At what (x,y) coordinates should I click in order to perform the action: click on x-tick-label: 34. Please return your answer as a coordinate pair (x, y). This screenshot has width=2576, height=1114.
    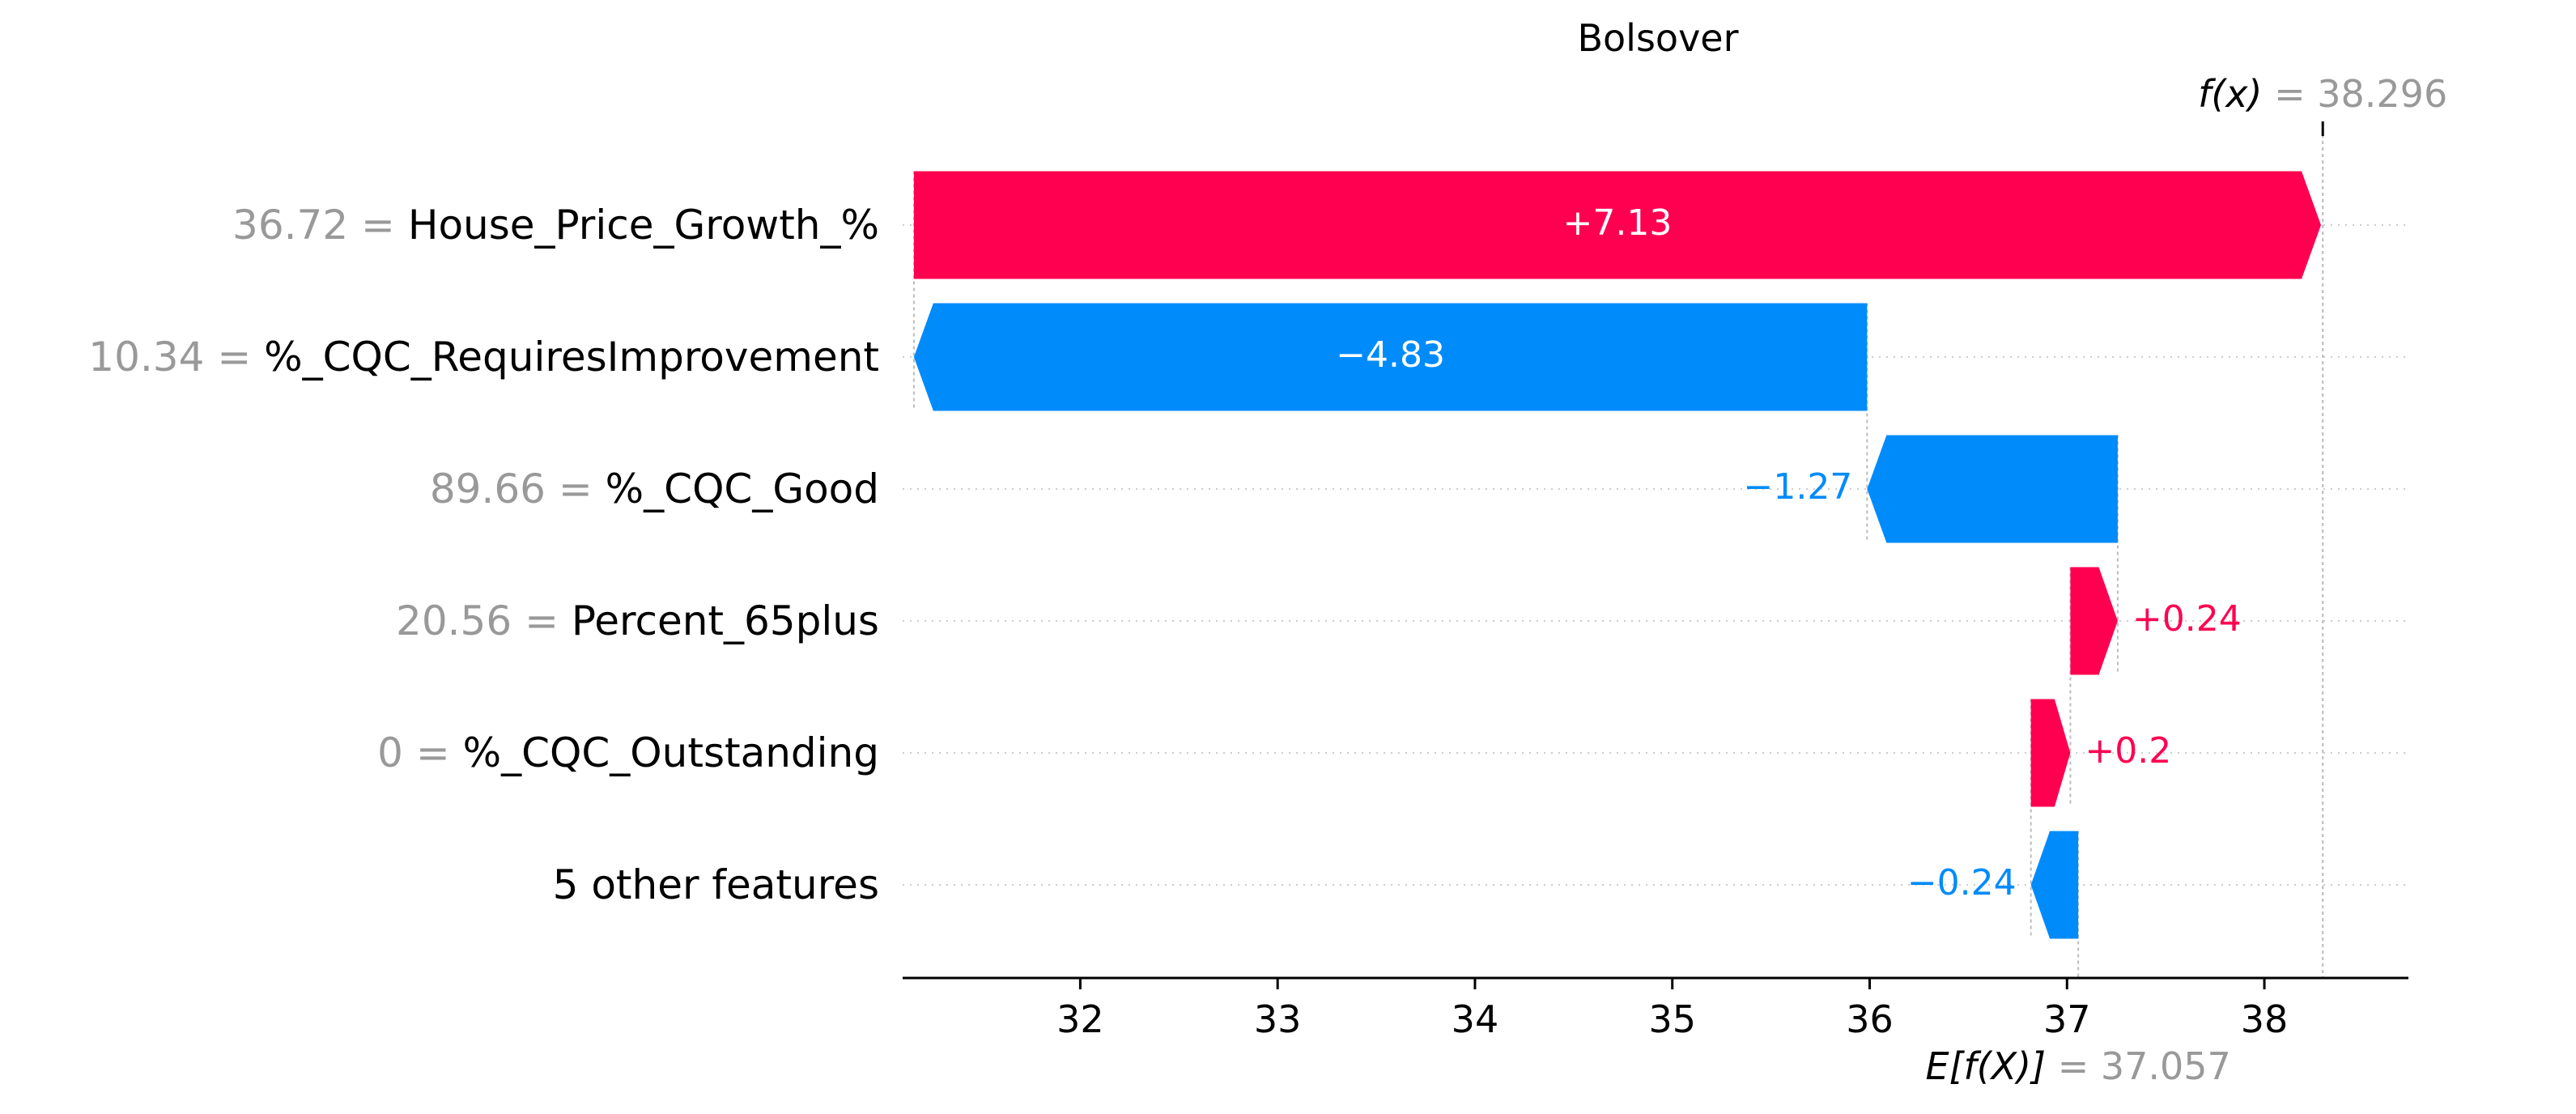
    Looking at the image, I should click on (1475, 1019).